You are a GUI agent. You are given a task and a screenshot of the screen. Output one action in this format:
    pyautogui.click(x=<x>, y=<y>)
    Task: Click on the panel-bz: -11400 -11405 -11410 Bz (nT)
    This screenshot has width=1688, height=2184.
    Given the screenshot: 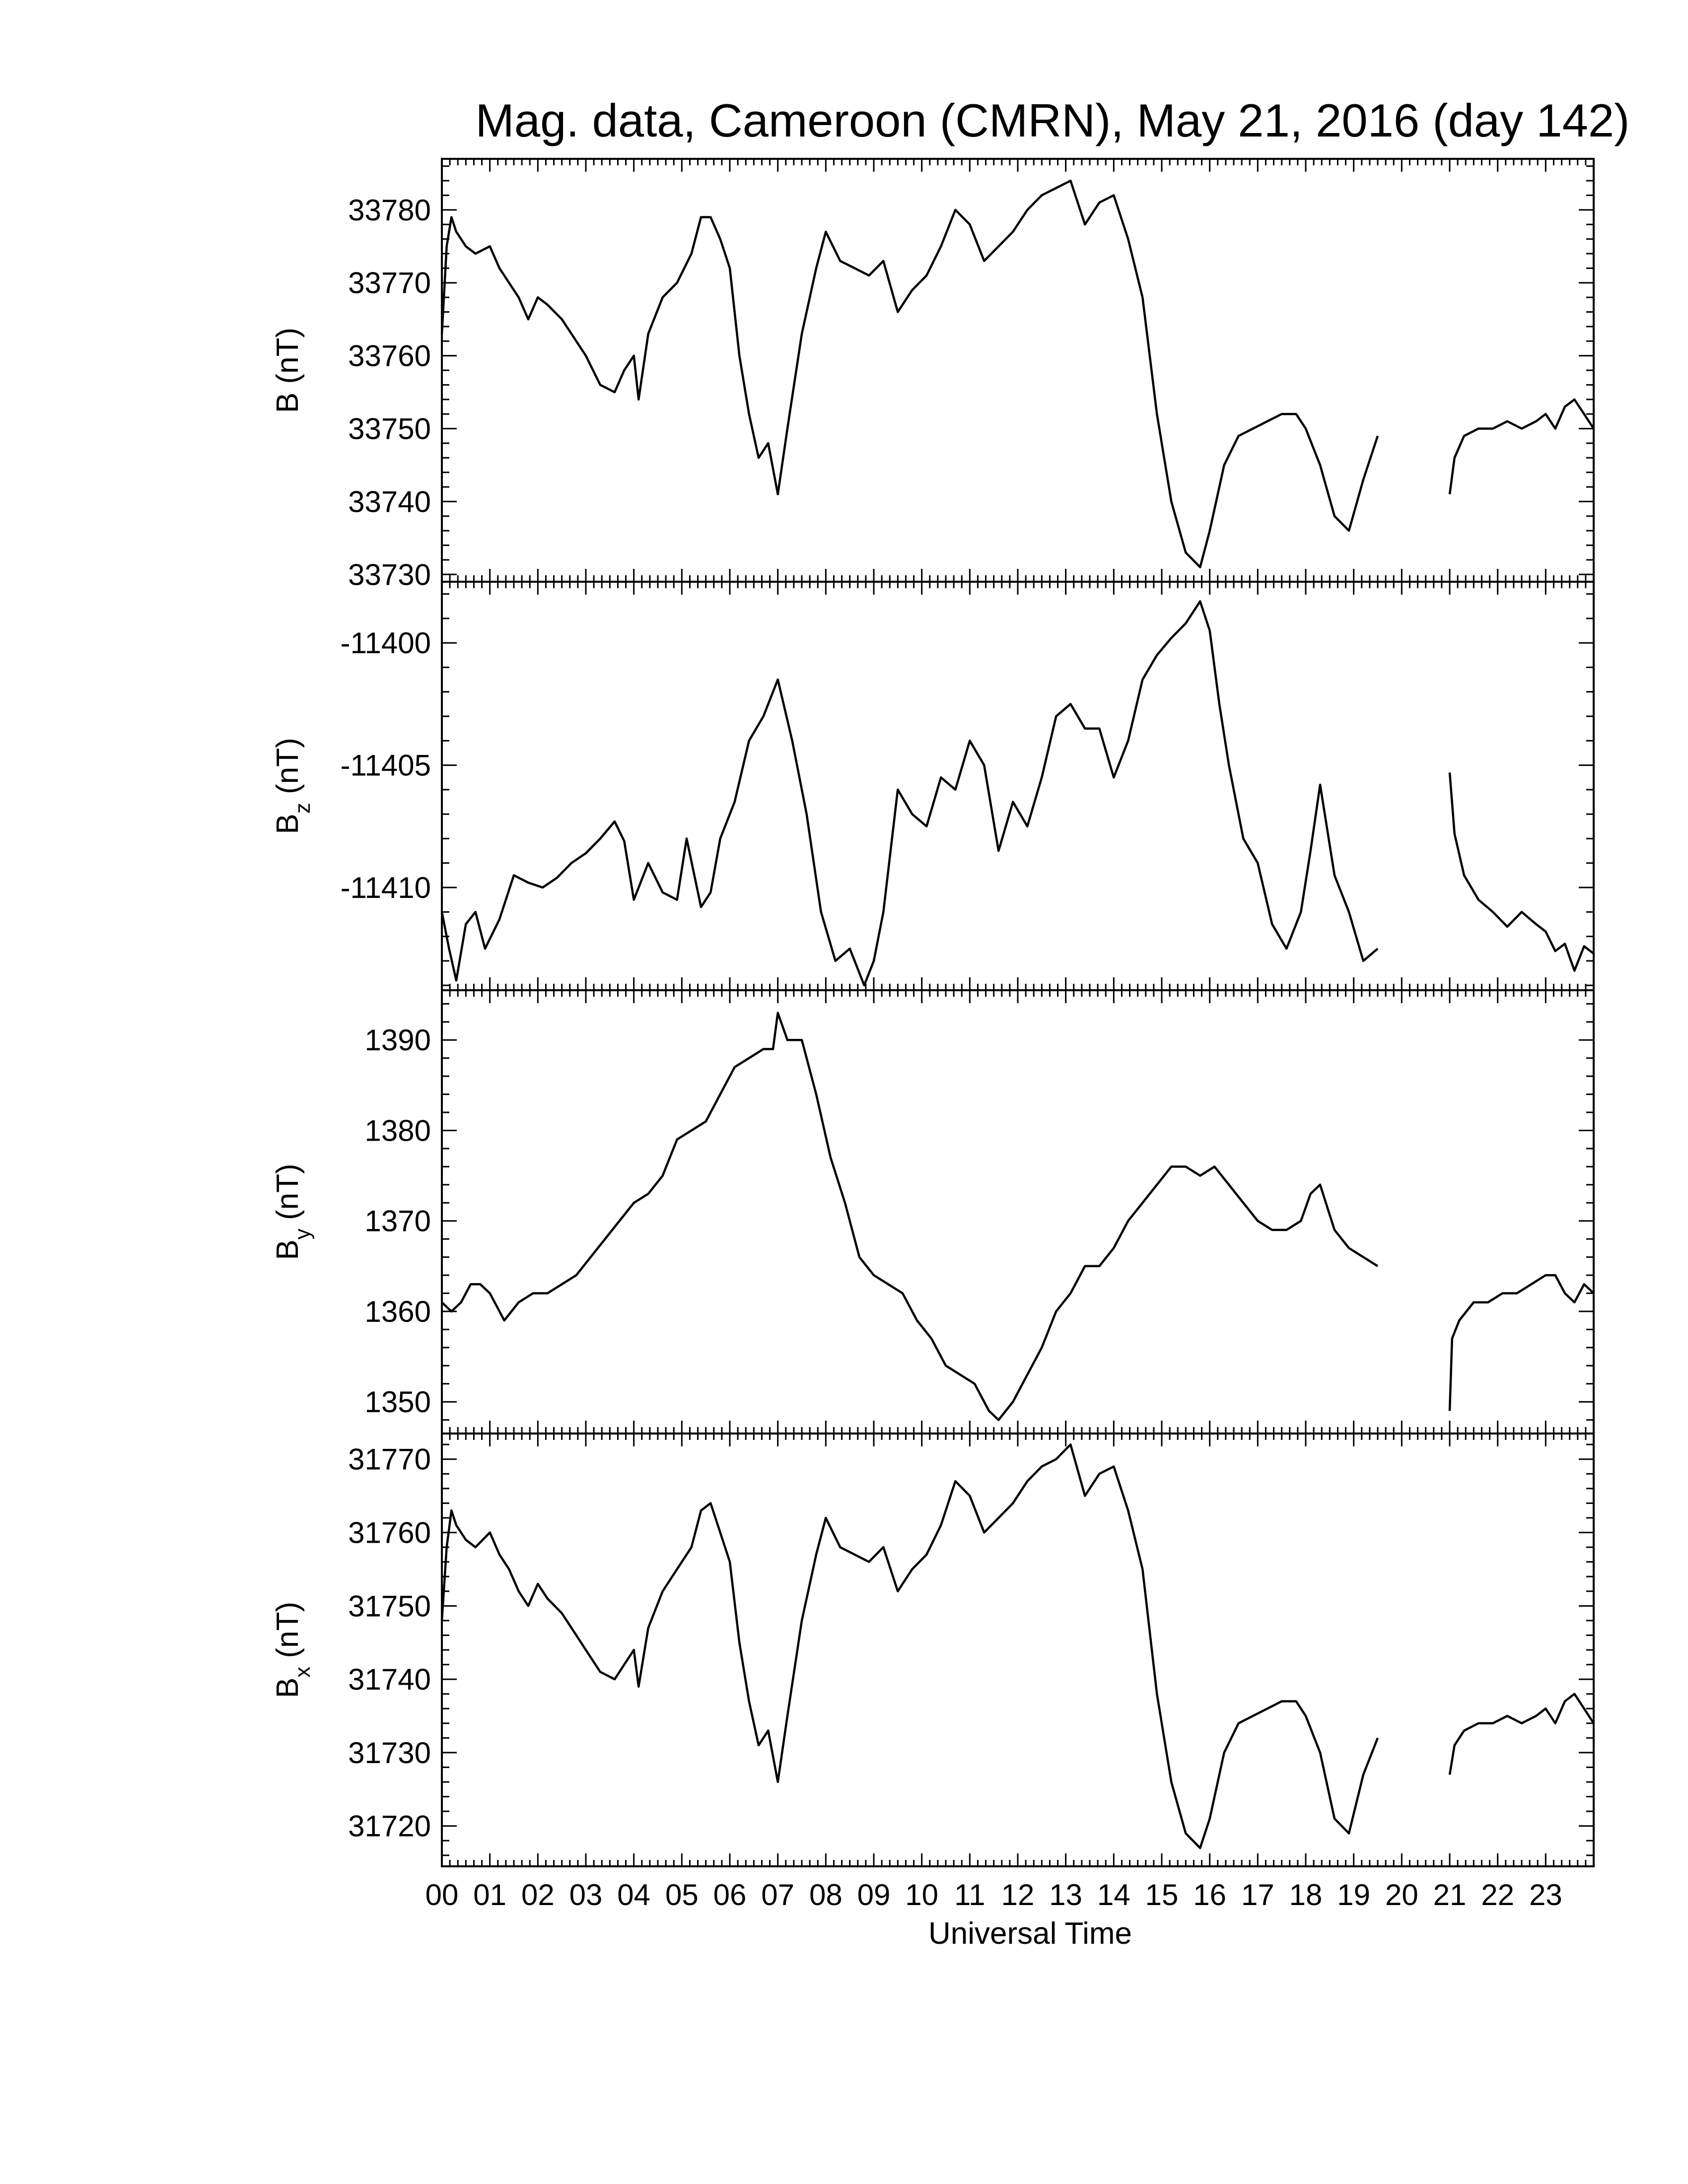 What is the action you would take?
    pyautogui.click(x=933, y=786)
    